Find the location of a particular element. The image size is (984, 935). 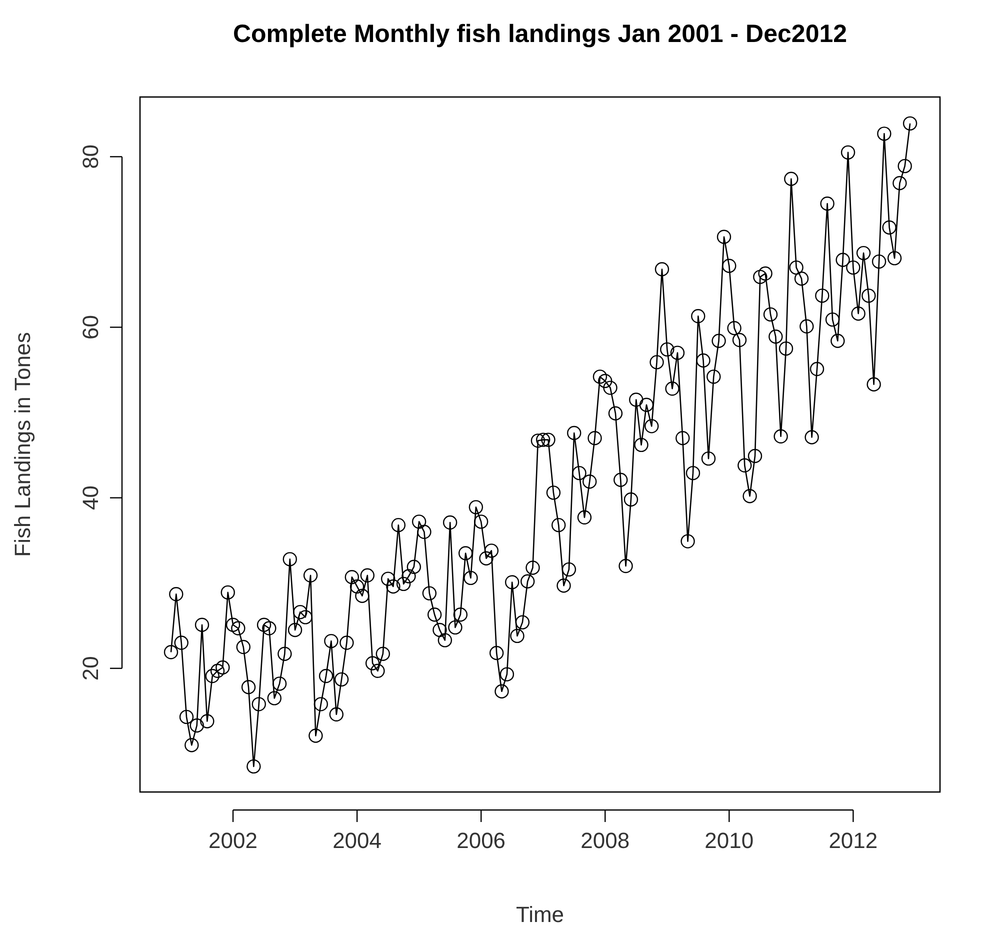

x-tick-label: 2008 is located at coordinates (605, 840).